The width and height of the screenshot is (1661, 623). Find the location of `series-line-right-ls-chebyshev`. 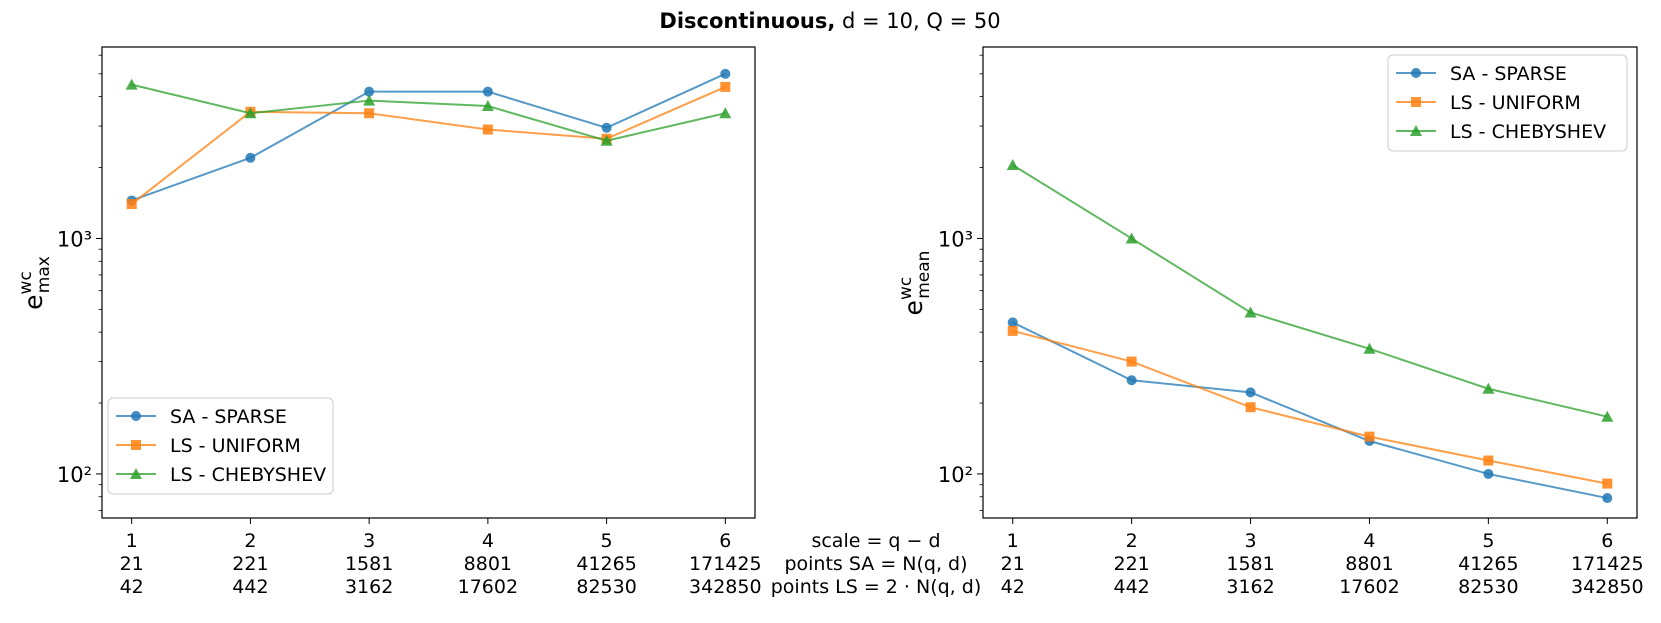

series-line-right-ls-chebyshev is located at coordinates (1310, 291).